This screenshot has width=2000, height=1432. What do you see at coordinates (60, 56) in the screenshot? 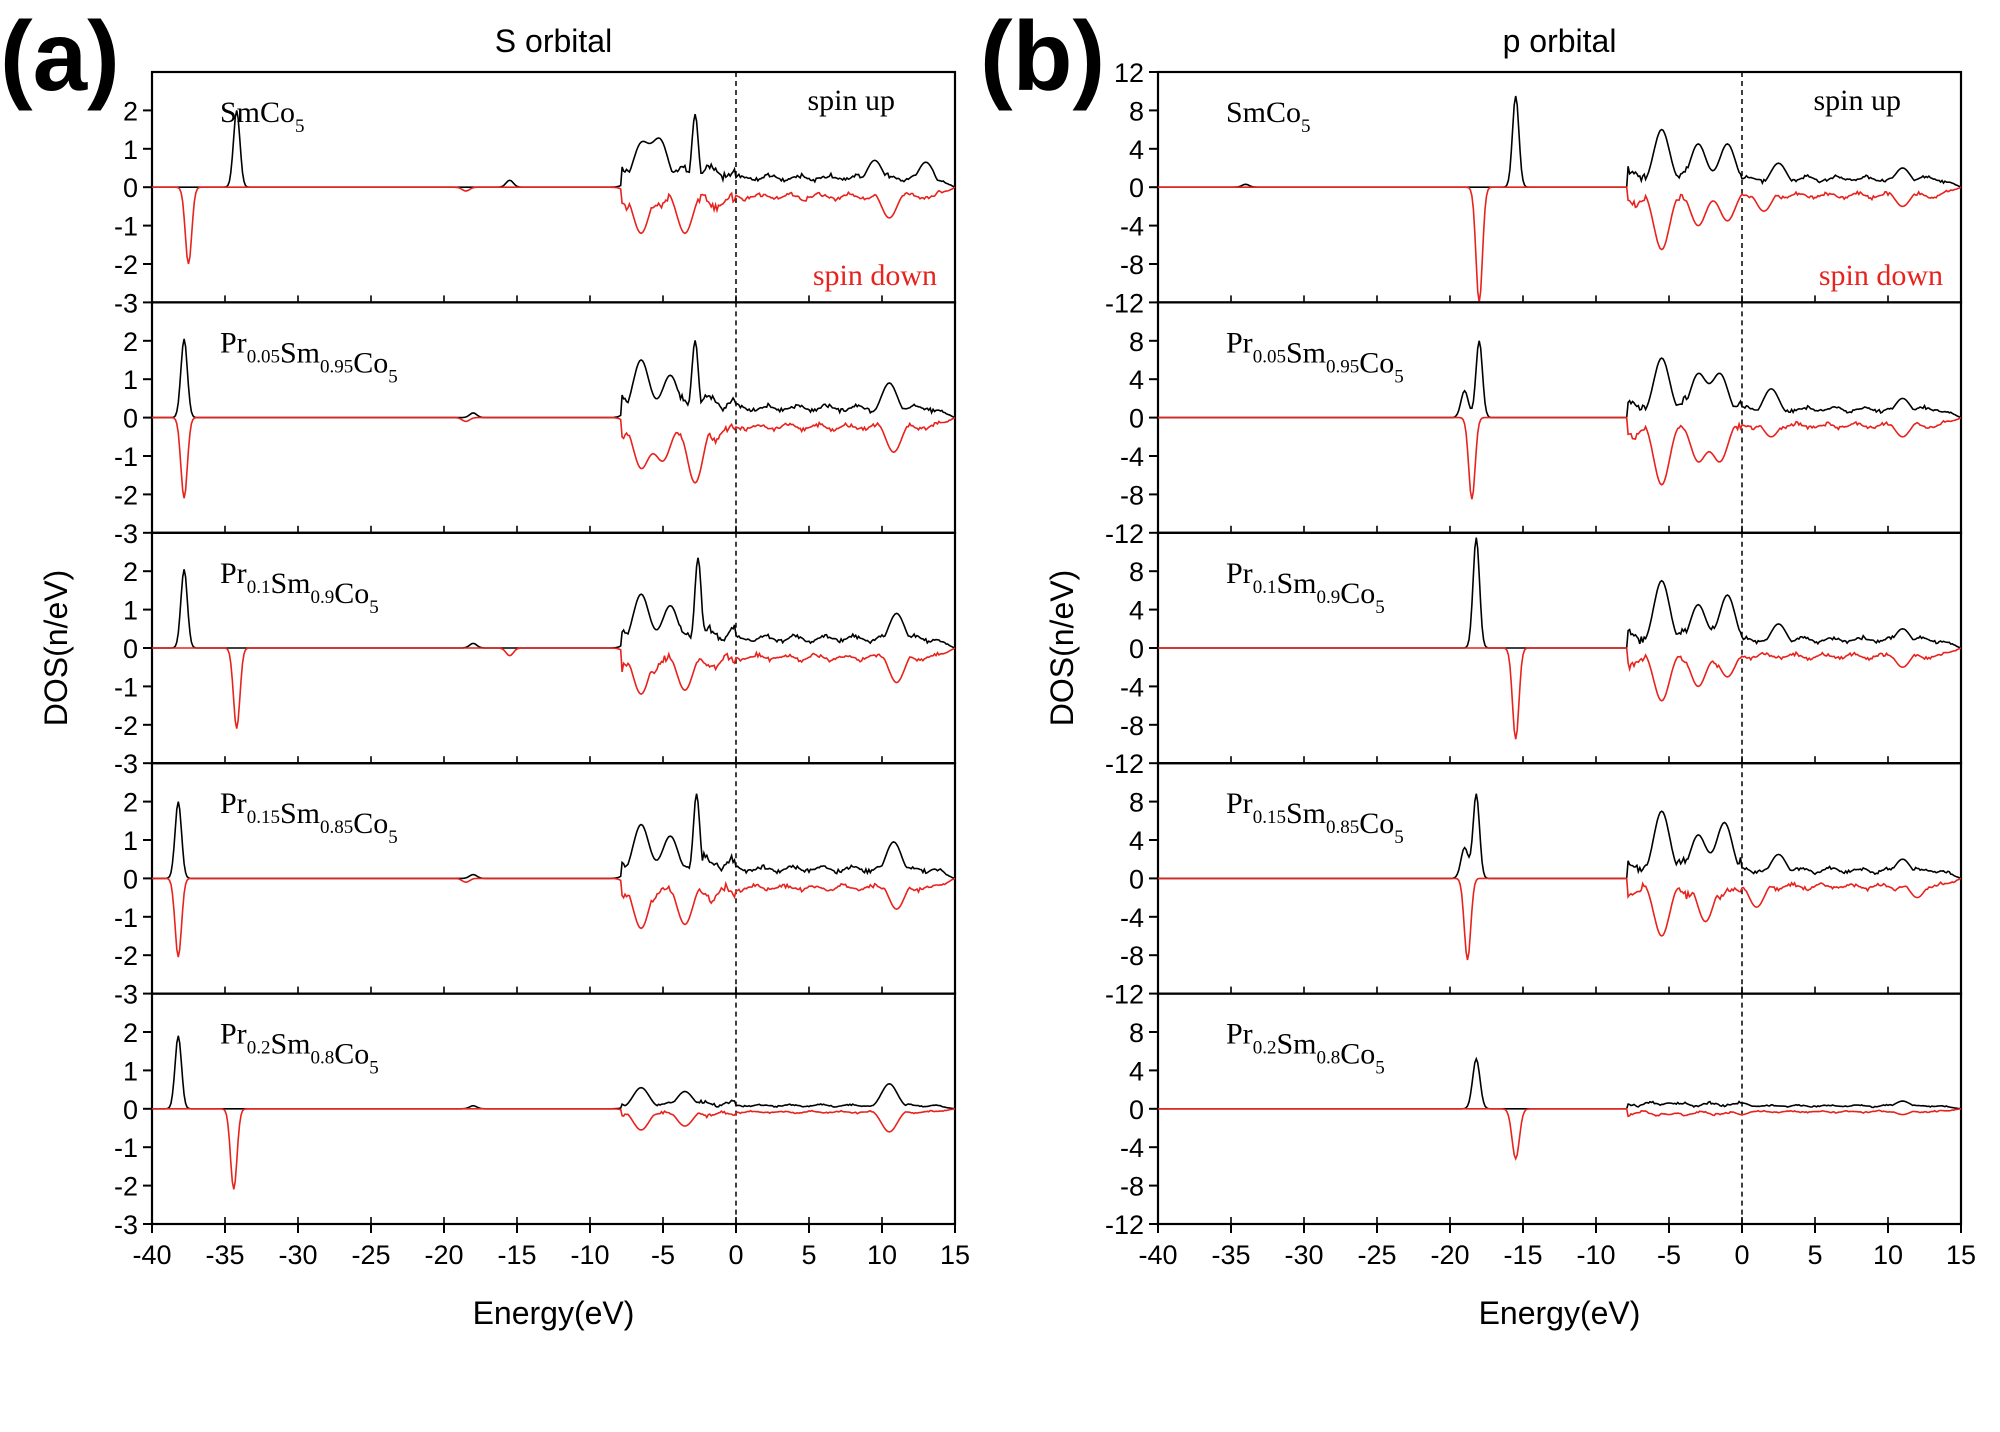
I see `panel-letter: (a)` at bounding box center [60, 56].